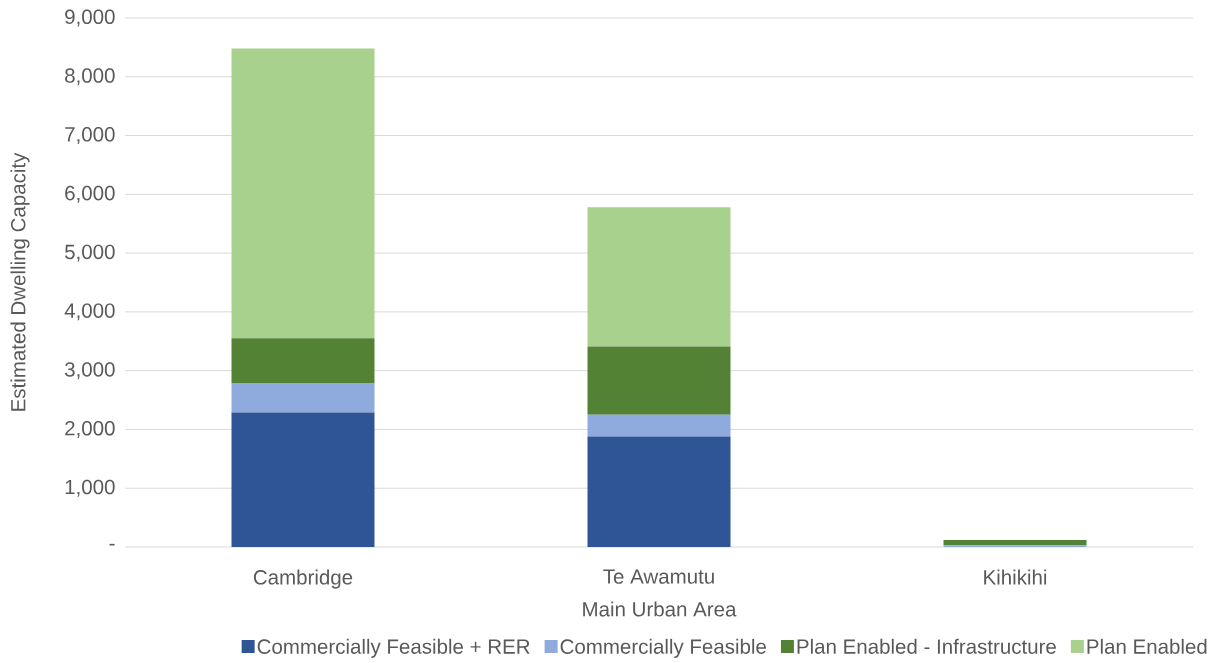 The height and width of the screenshot is (663, 1225). Describe the element at coordinates (660, 609) in the screenshot. I see `x-axis-title: Main Urban Area` at that location.